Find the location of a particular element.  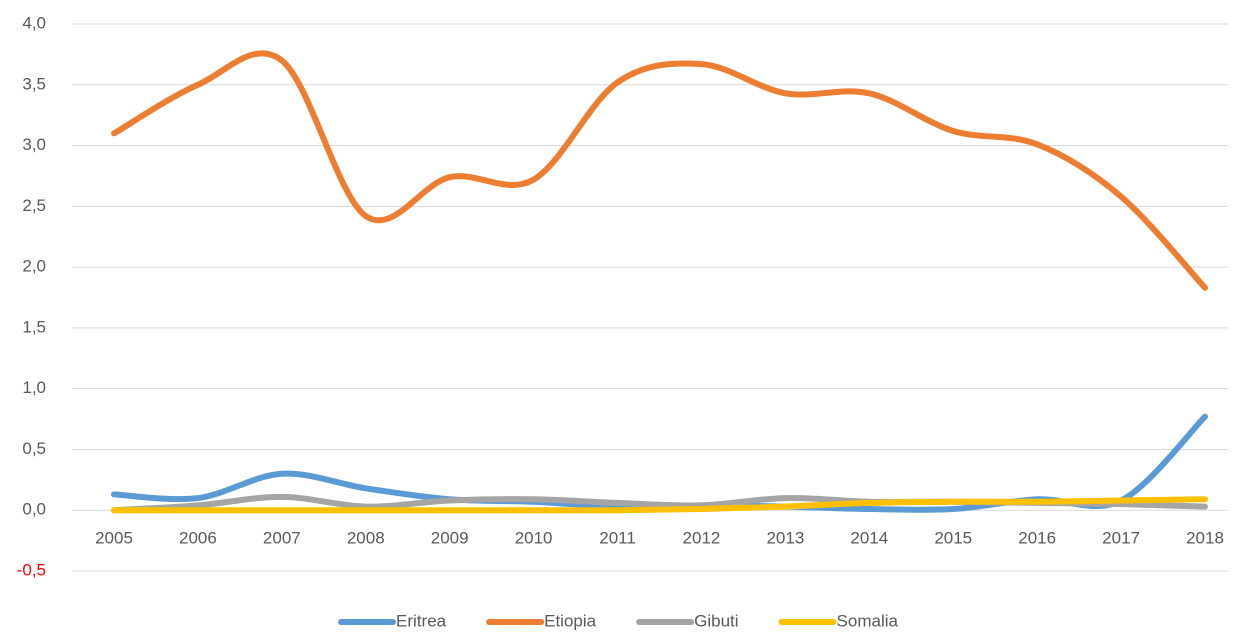

x-tick-label: 2010 is located at coordinates (534, 538).